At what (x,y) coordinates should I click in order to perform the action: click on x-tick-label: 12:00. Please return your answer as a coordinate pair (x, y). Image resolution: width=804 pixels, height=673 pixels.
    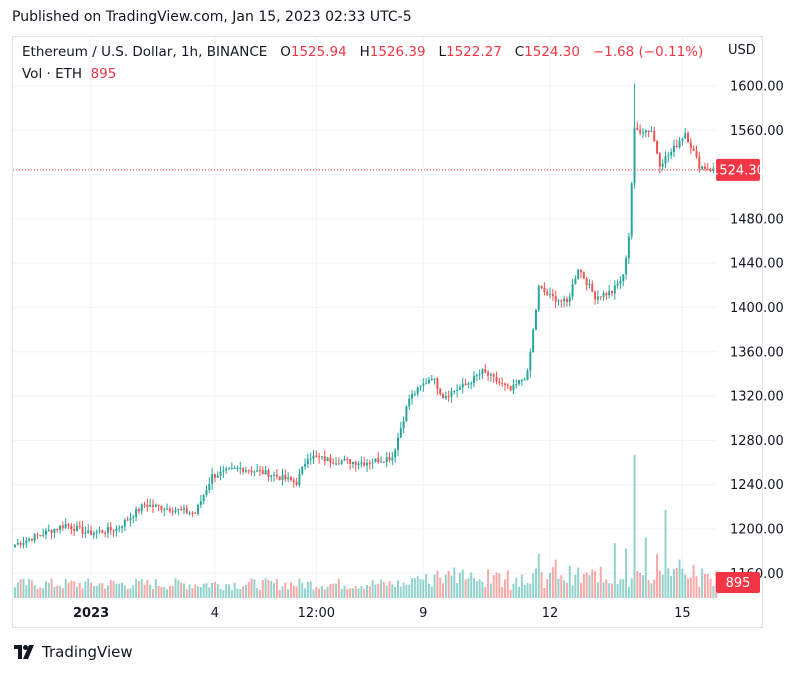
    Looking at the image, I should click on (316, 613).